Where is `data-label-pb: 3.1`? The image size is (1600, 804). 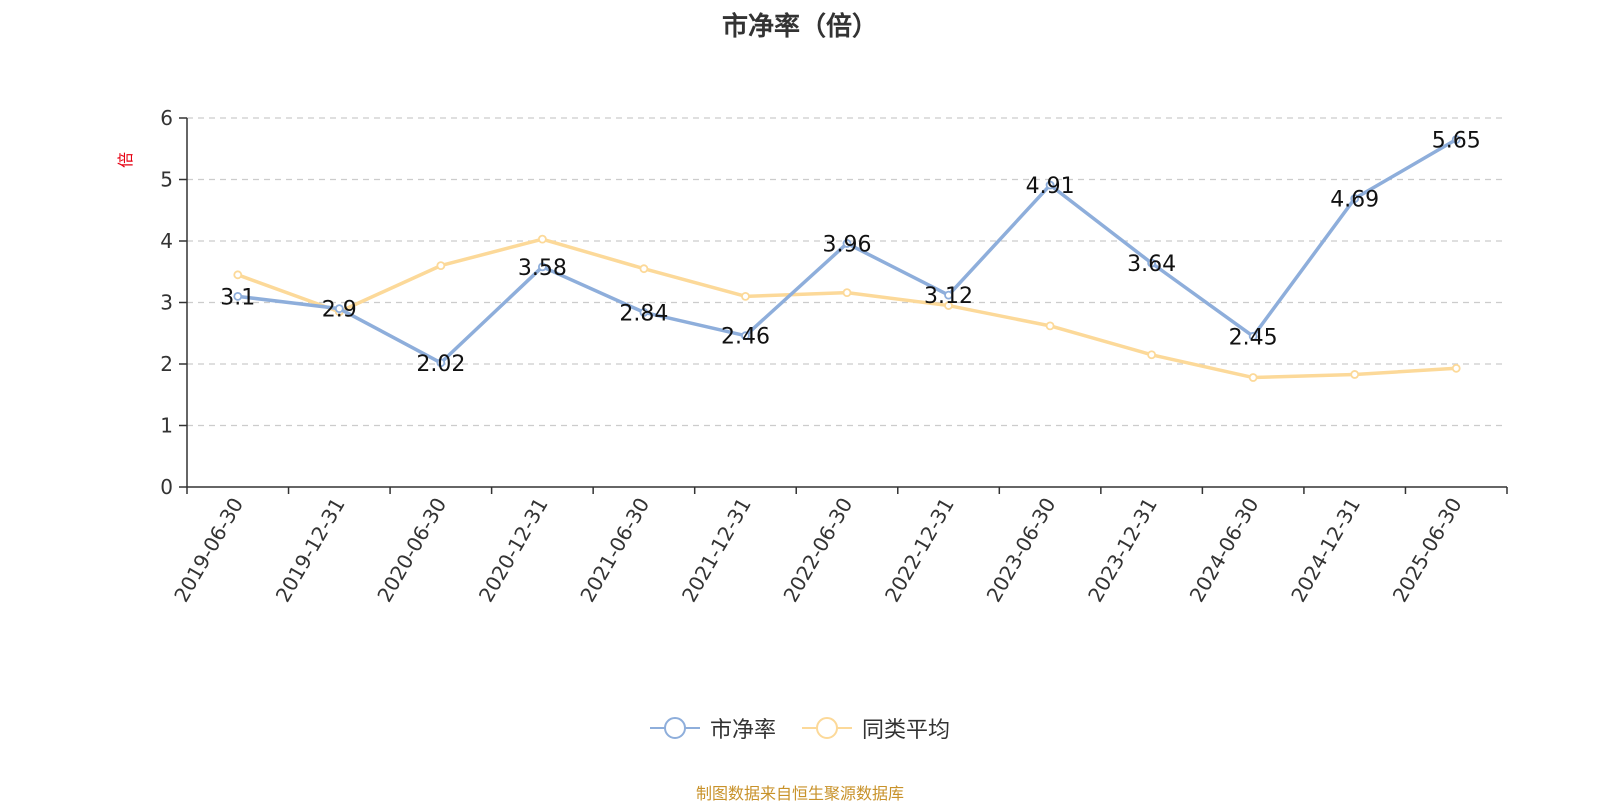 data-label-pb: 3.1 is located at coordinates (237, 297).